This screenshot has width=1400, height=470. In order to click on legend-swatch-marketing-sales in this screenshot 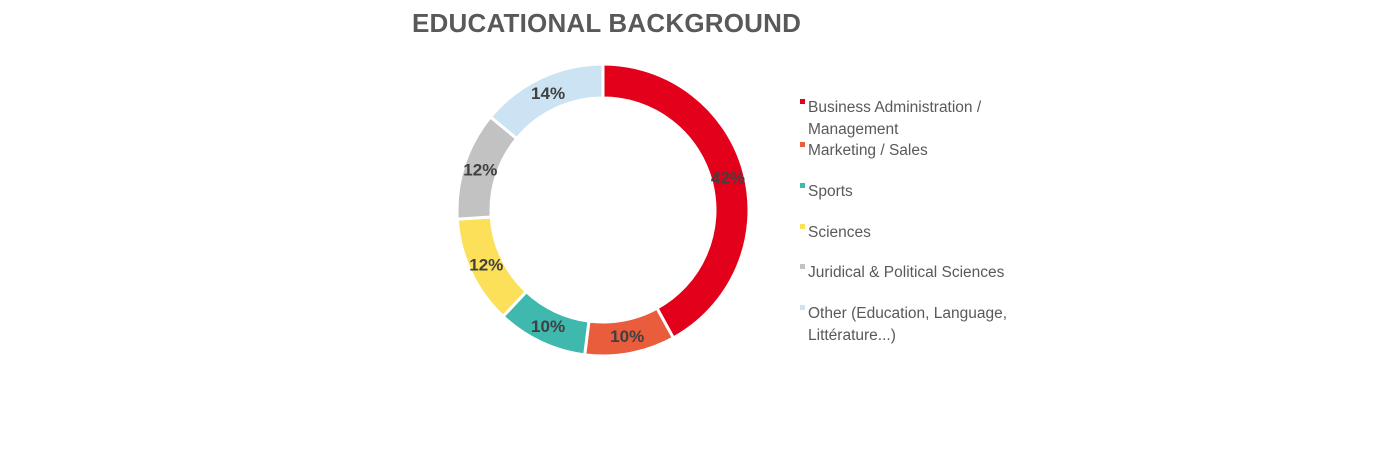, I will do `click(802, 144)`.